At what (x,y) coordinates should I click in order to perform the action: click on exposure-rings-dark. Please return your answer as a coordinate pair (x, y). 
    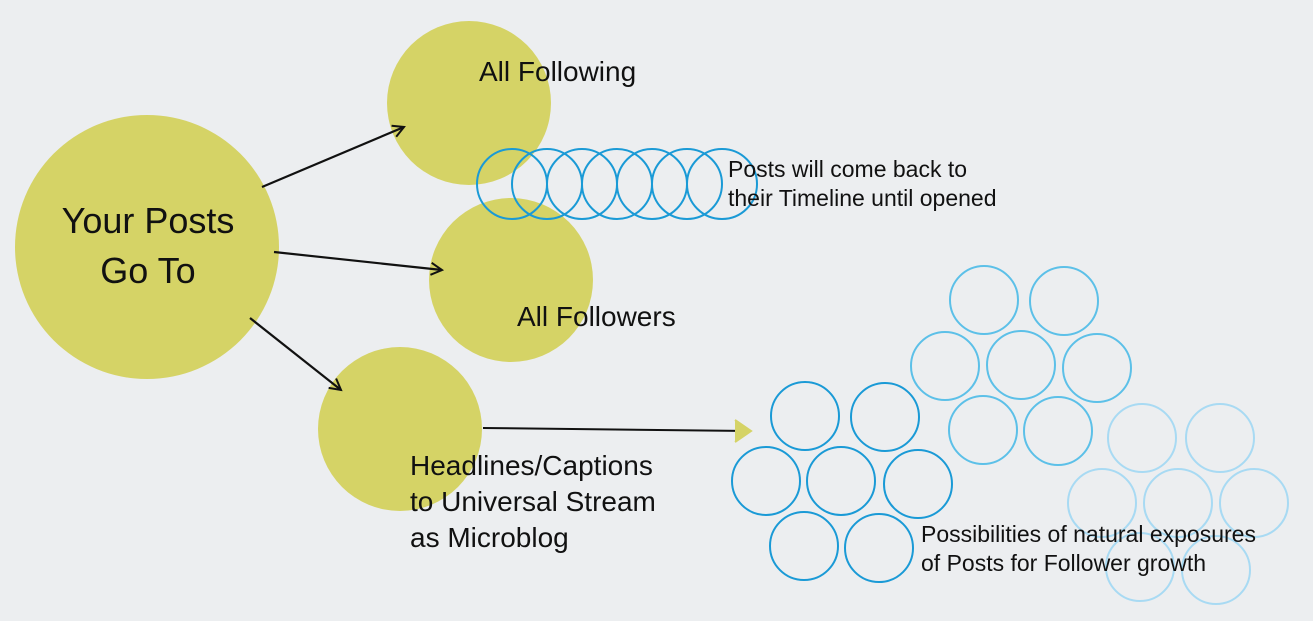
    Looking at the image, I should click on (842, 482).